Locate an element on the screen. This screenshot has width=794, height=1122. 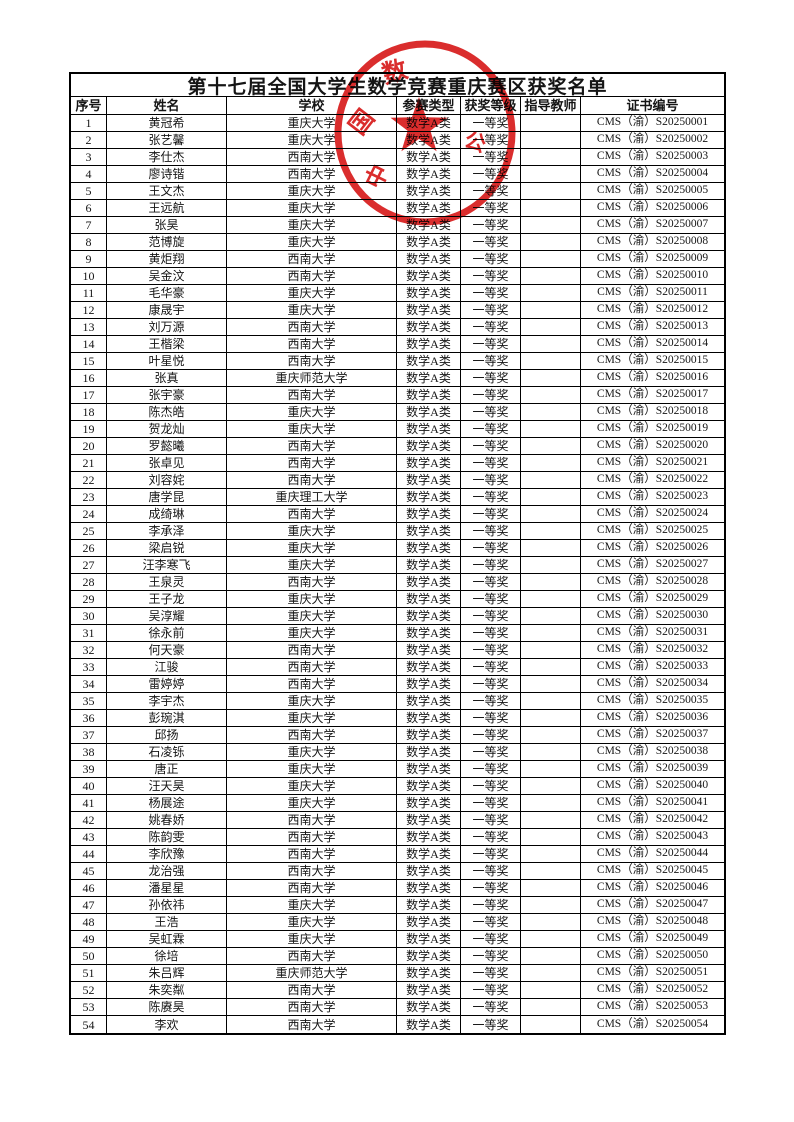
table-row: 7 张昊 重庆大学 数学A类 一等奖 CMS（渝）S20250007 is located at coordinates (397, 225).